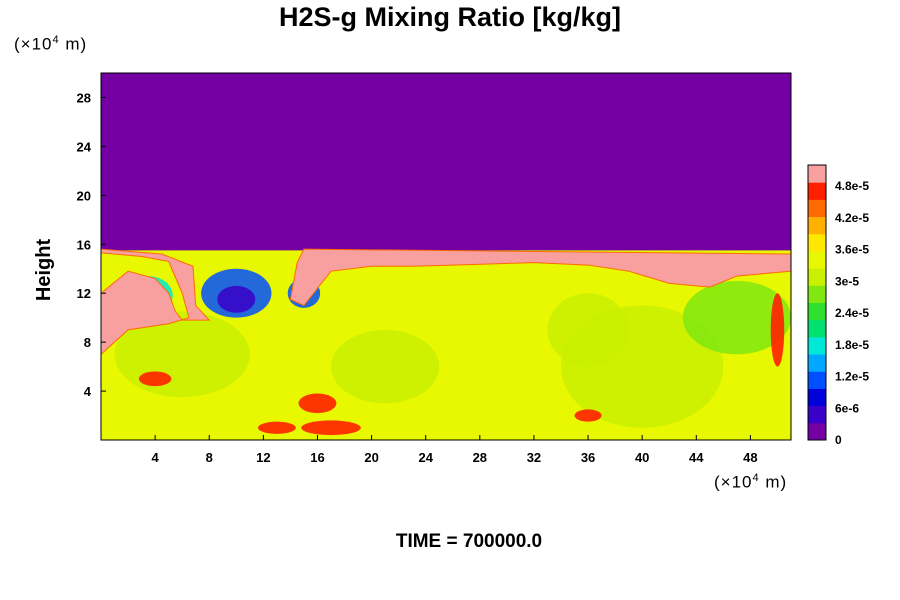 The height and width of the screenshot is (600, 900). What do you see at coordinates (847, 281) in the screenshot?
I see `colorbar-tick-label: 3e-5` at bounding box center [847, 281].